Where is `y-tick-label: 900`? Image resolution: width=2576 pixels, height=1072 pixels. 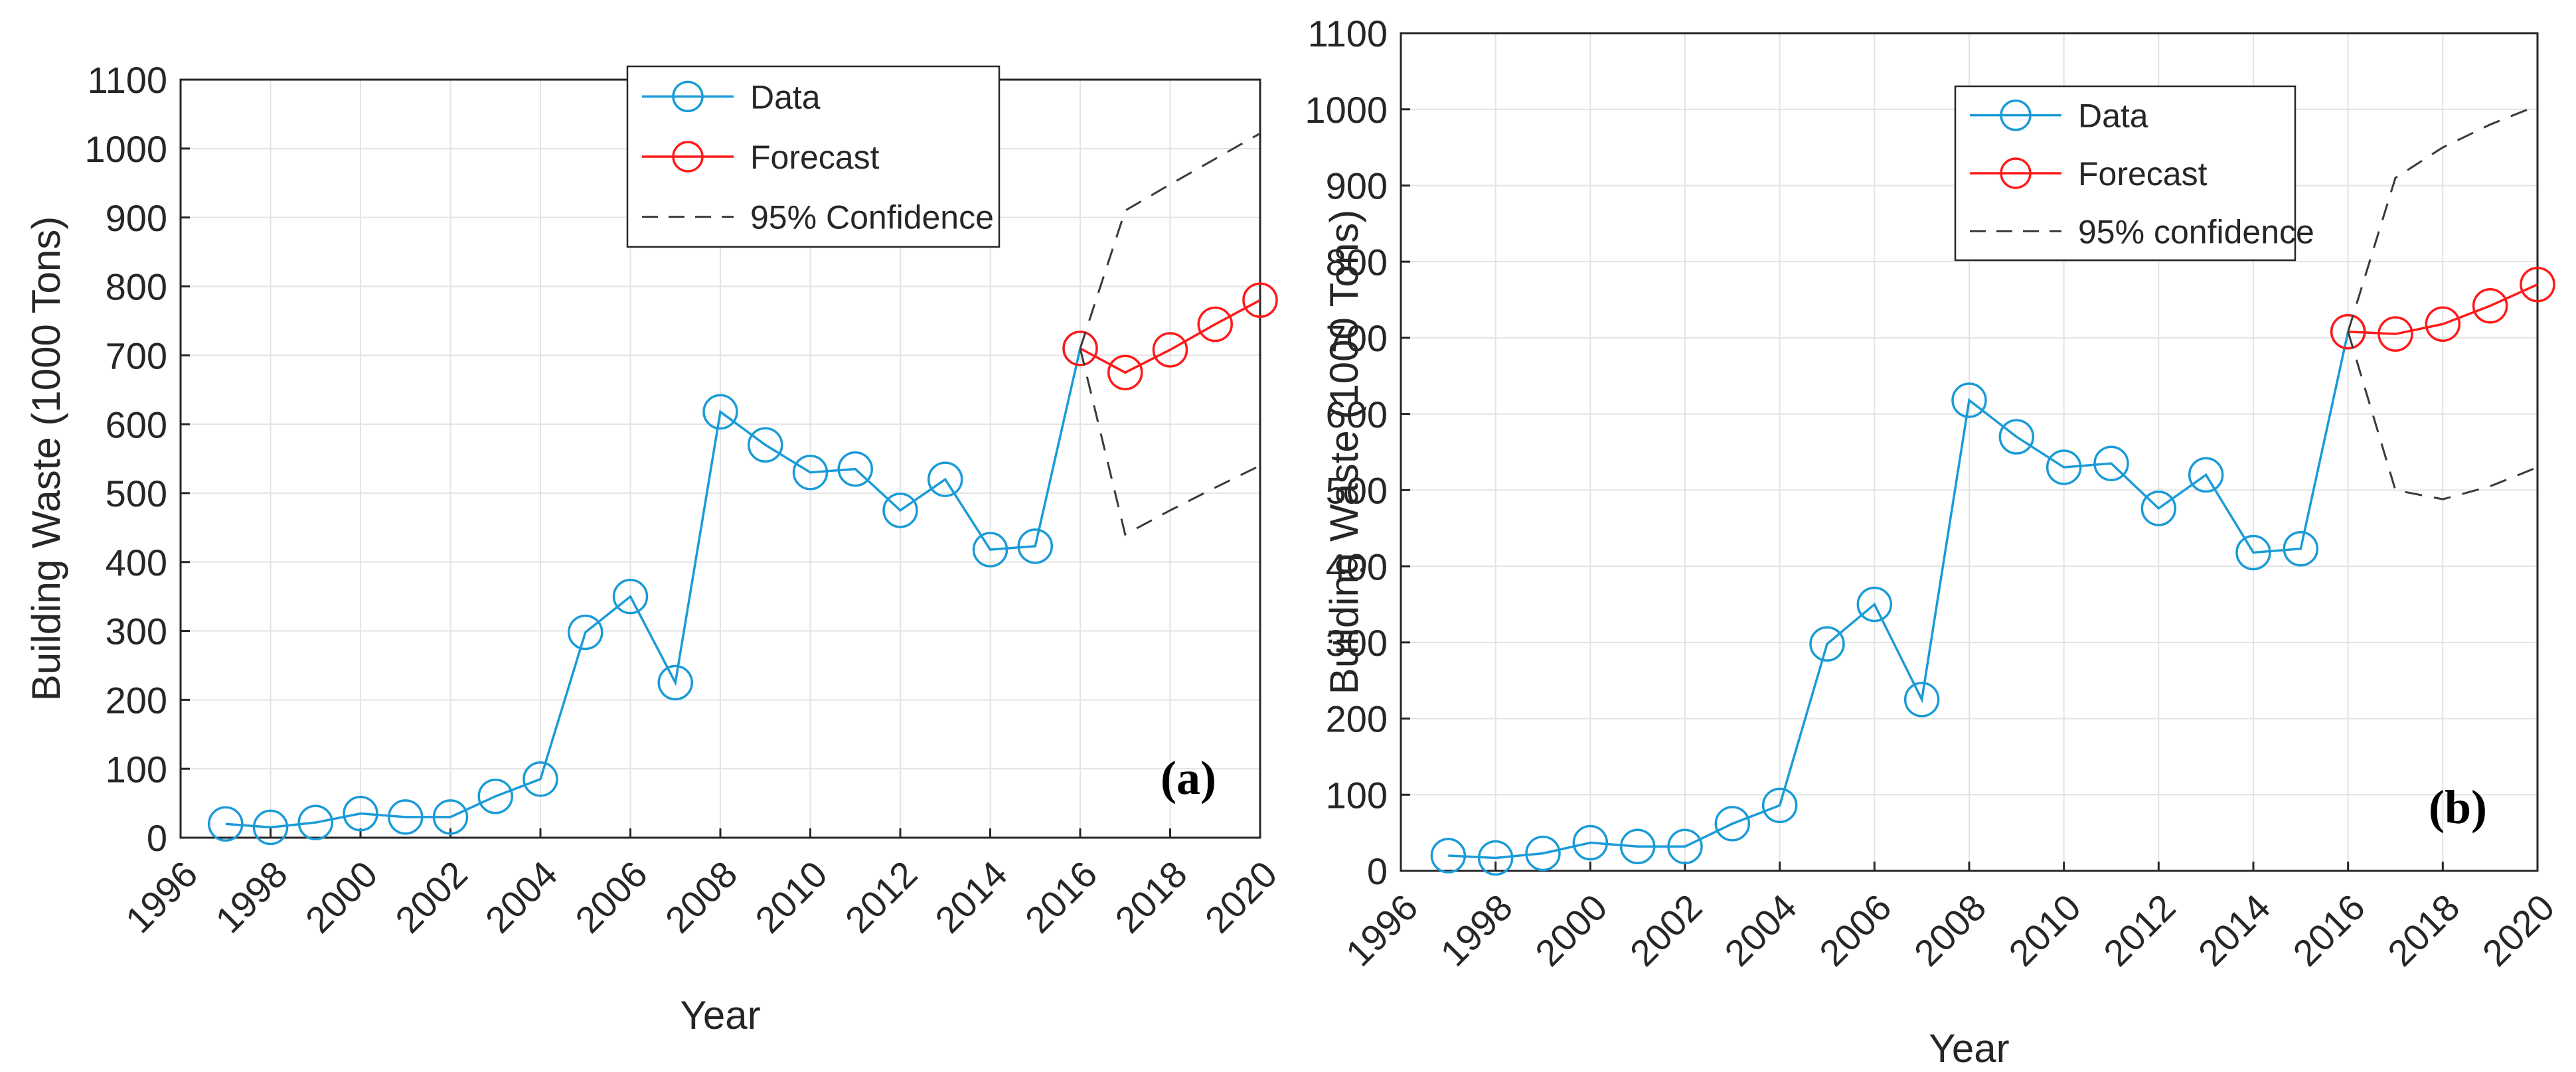 y-tick-label: 900 is located at coordinates (136, 218).